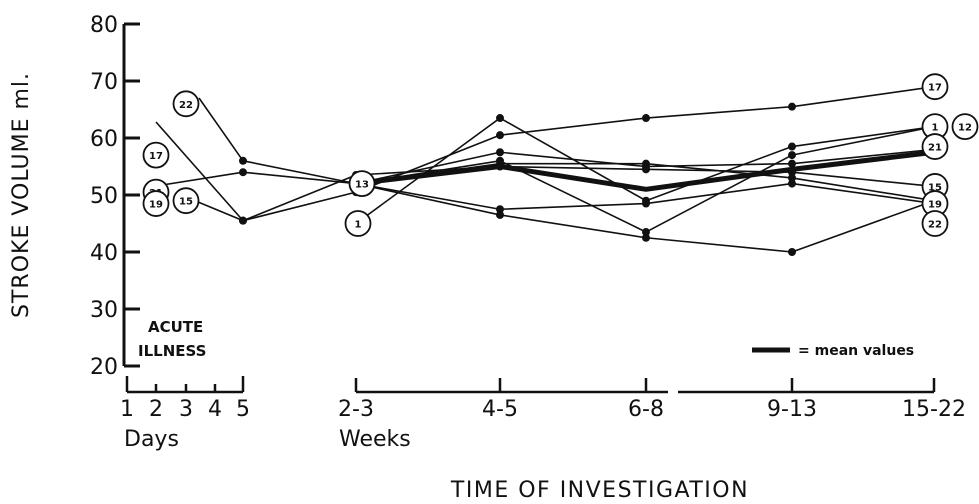 This screenshot has width=979, height=504. I want to click on patient-badge-init-22: 22, so click(186, 104).